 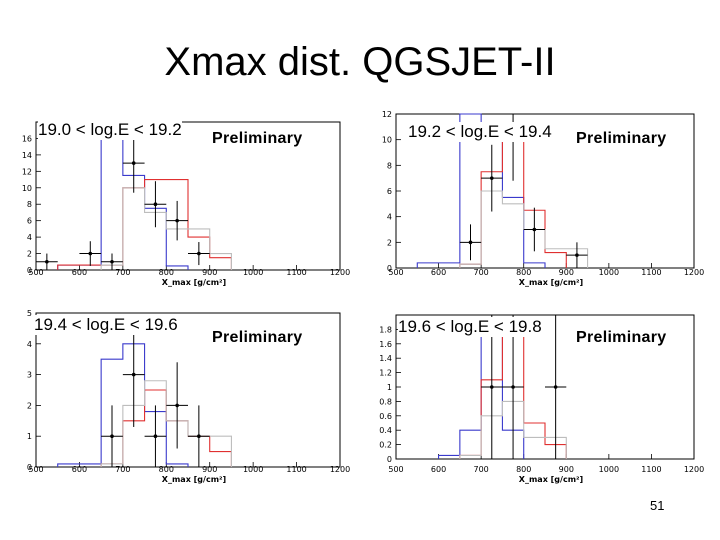 What do you see at coordinates (385, 344) in the screenshot?
I see `y-tick-label: 1.6` at bounding box center [385, 344].